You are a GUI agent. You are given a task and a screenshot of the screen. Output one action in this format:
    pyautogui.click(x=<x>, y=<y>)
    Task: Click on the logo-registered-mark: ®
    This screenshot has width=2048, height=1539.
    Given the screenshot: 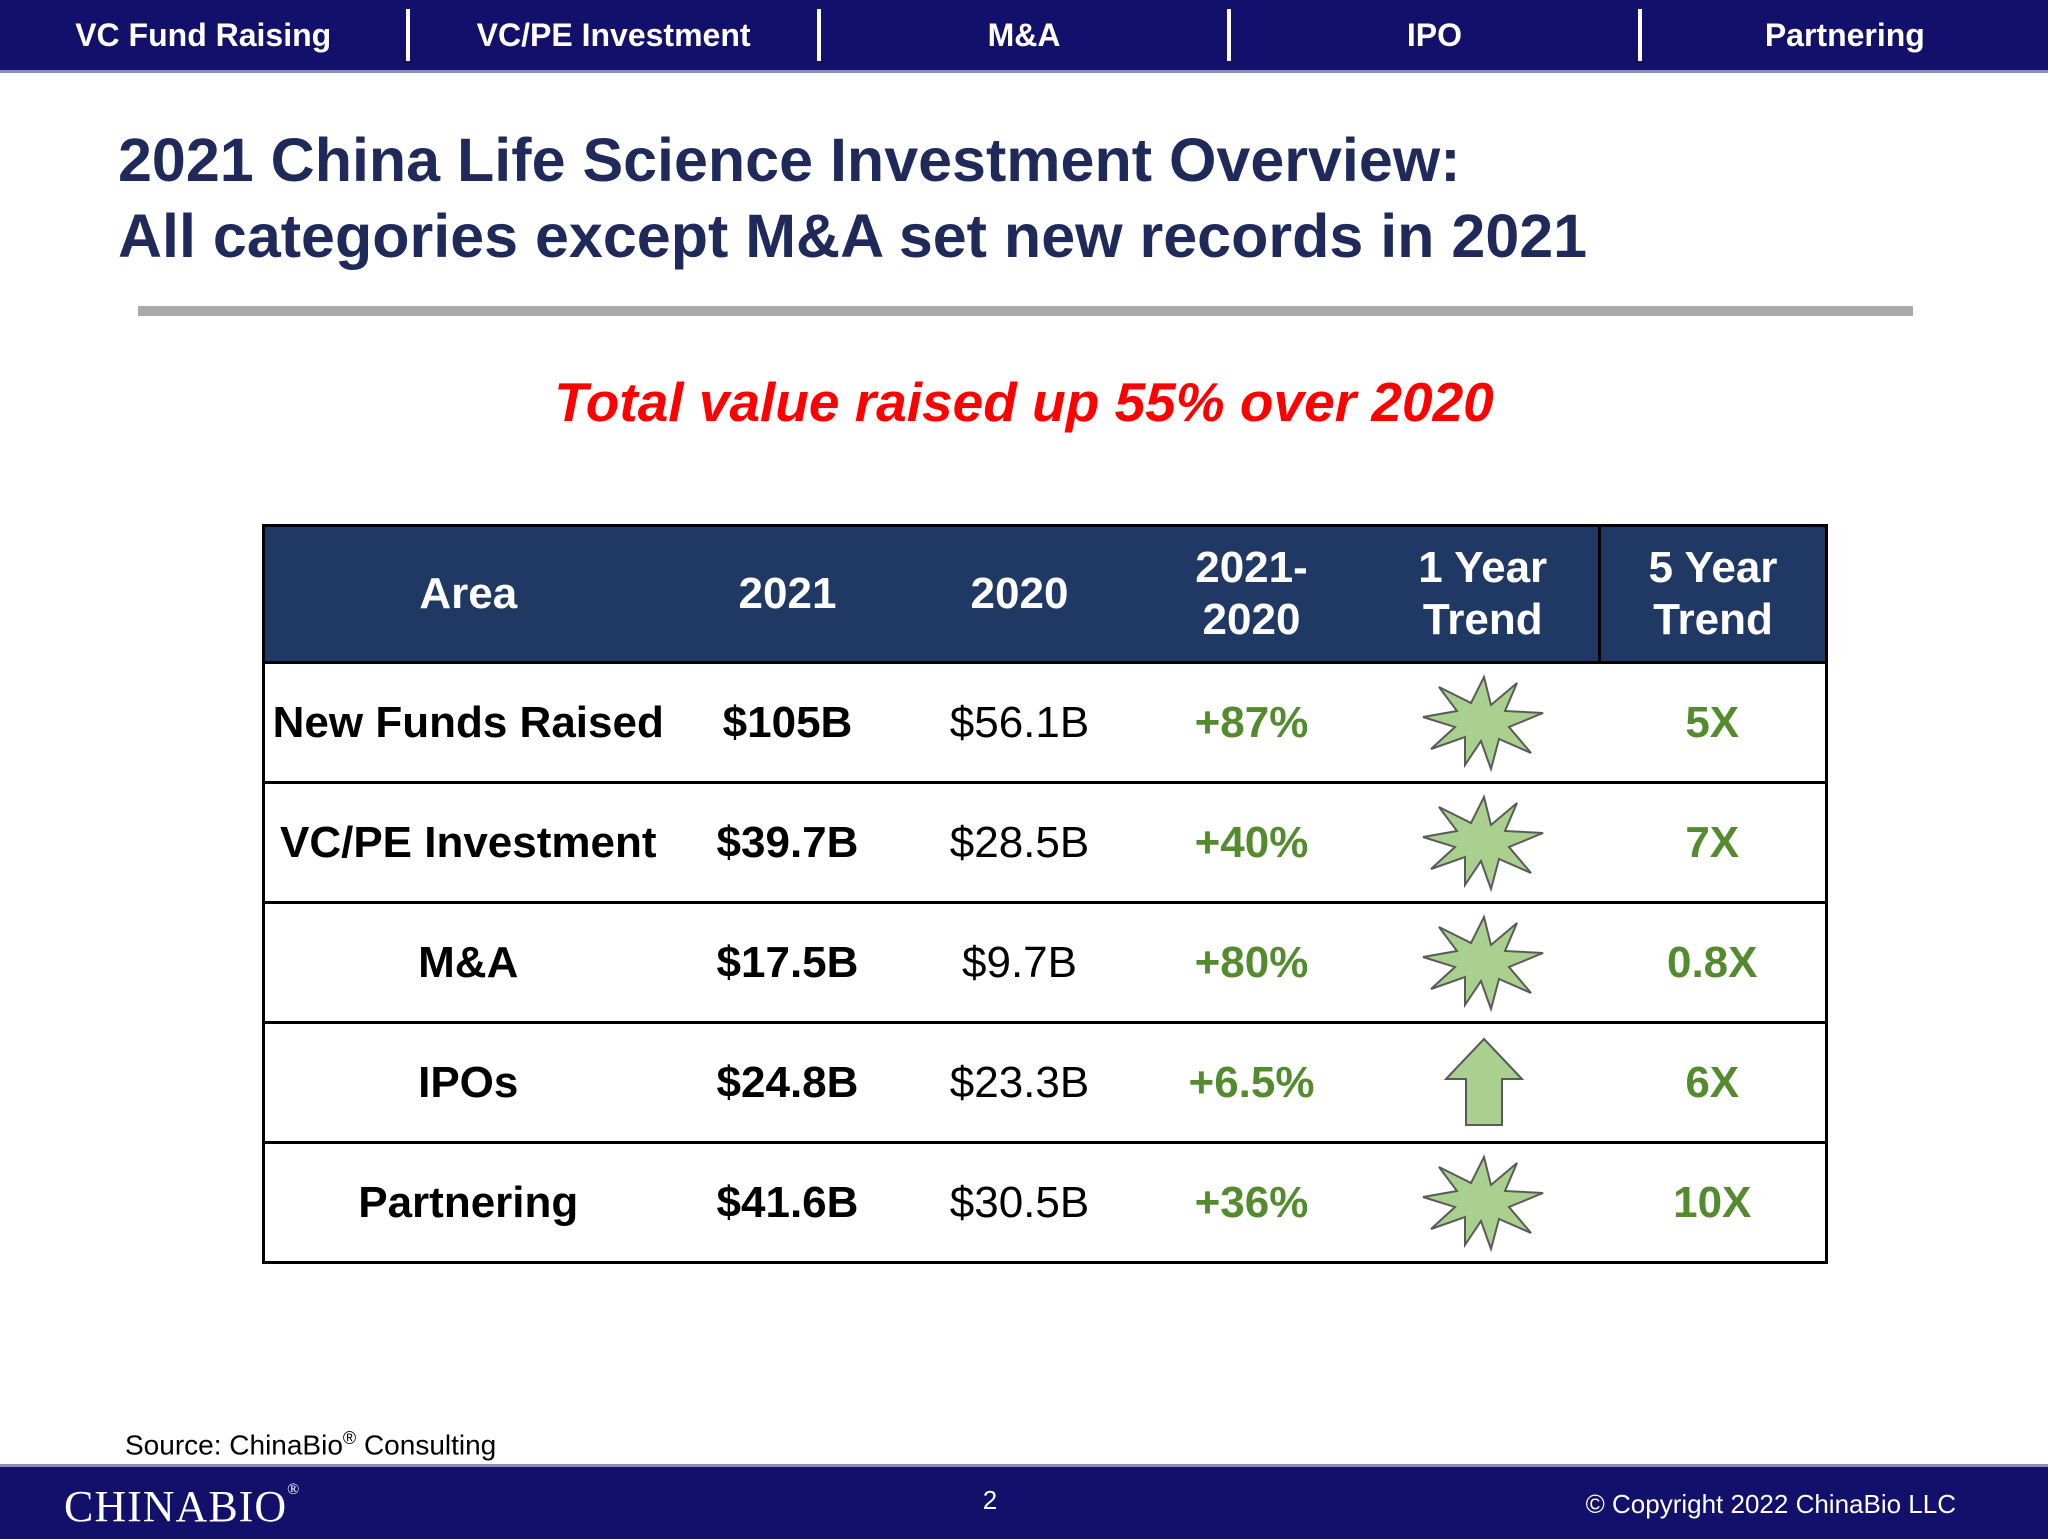 What is the action you would take?
    pyautogui.click(x=294, y=1489)
    